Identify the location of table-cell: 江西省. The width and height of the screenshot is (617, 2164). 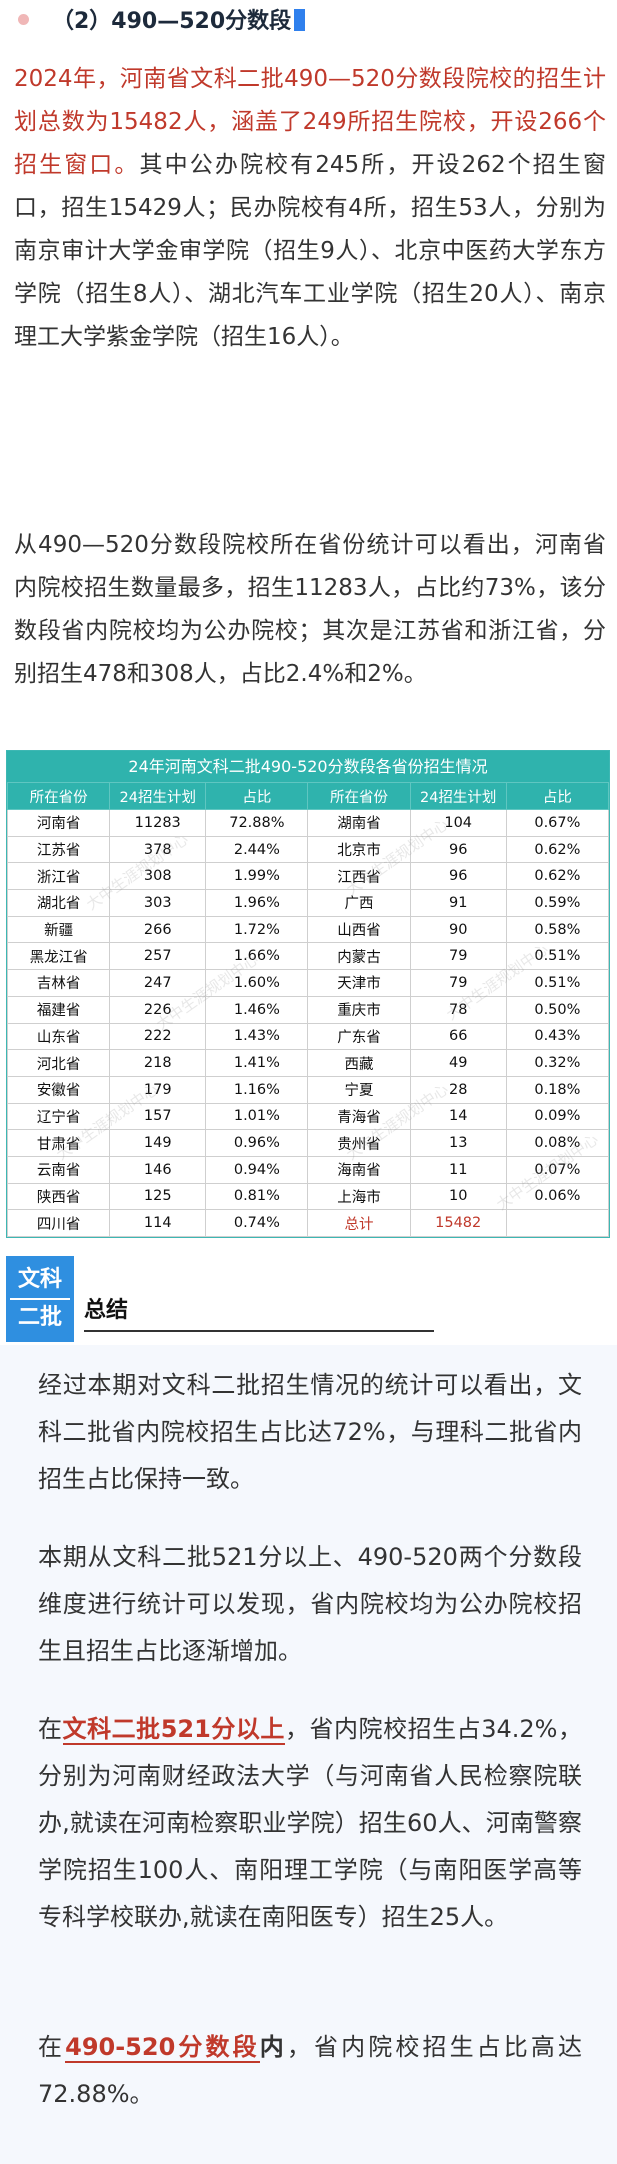
(359, 876).